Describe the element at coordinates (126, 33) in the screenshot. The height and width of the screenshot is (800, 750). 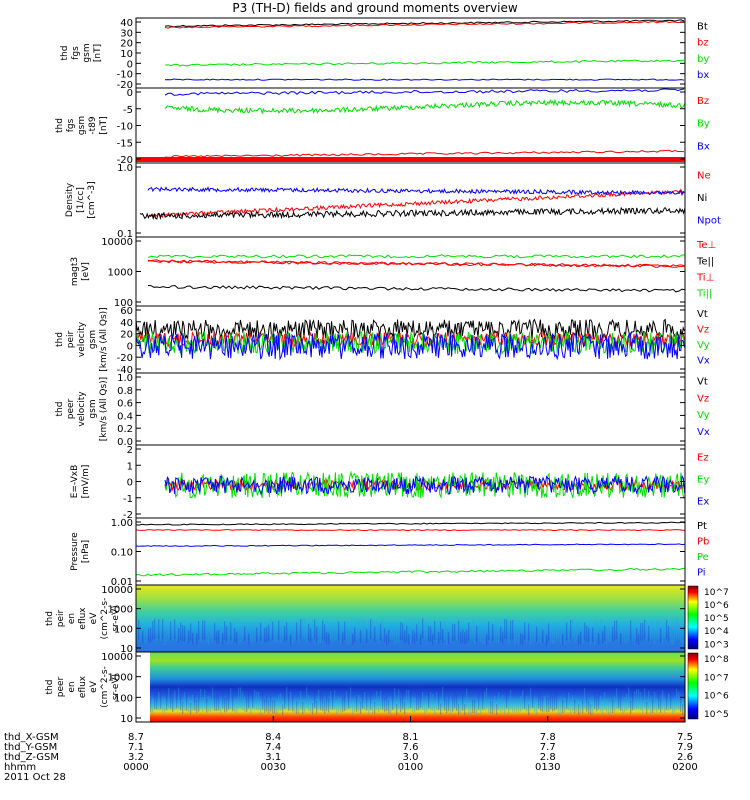
I see `y-tick-label: 30` at that location.